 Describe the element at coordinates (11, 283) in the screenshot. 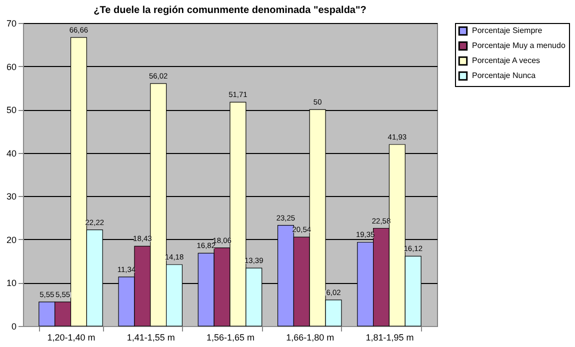

I see `y-tick-label: 10` at that location.